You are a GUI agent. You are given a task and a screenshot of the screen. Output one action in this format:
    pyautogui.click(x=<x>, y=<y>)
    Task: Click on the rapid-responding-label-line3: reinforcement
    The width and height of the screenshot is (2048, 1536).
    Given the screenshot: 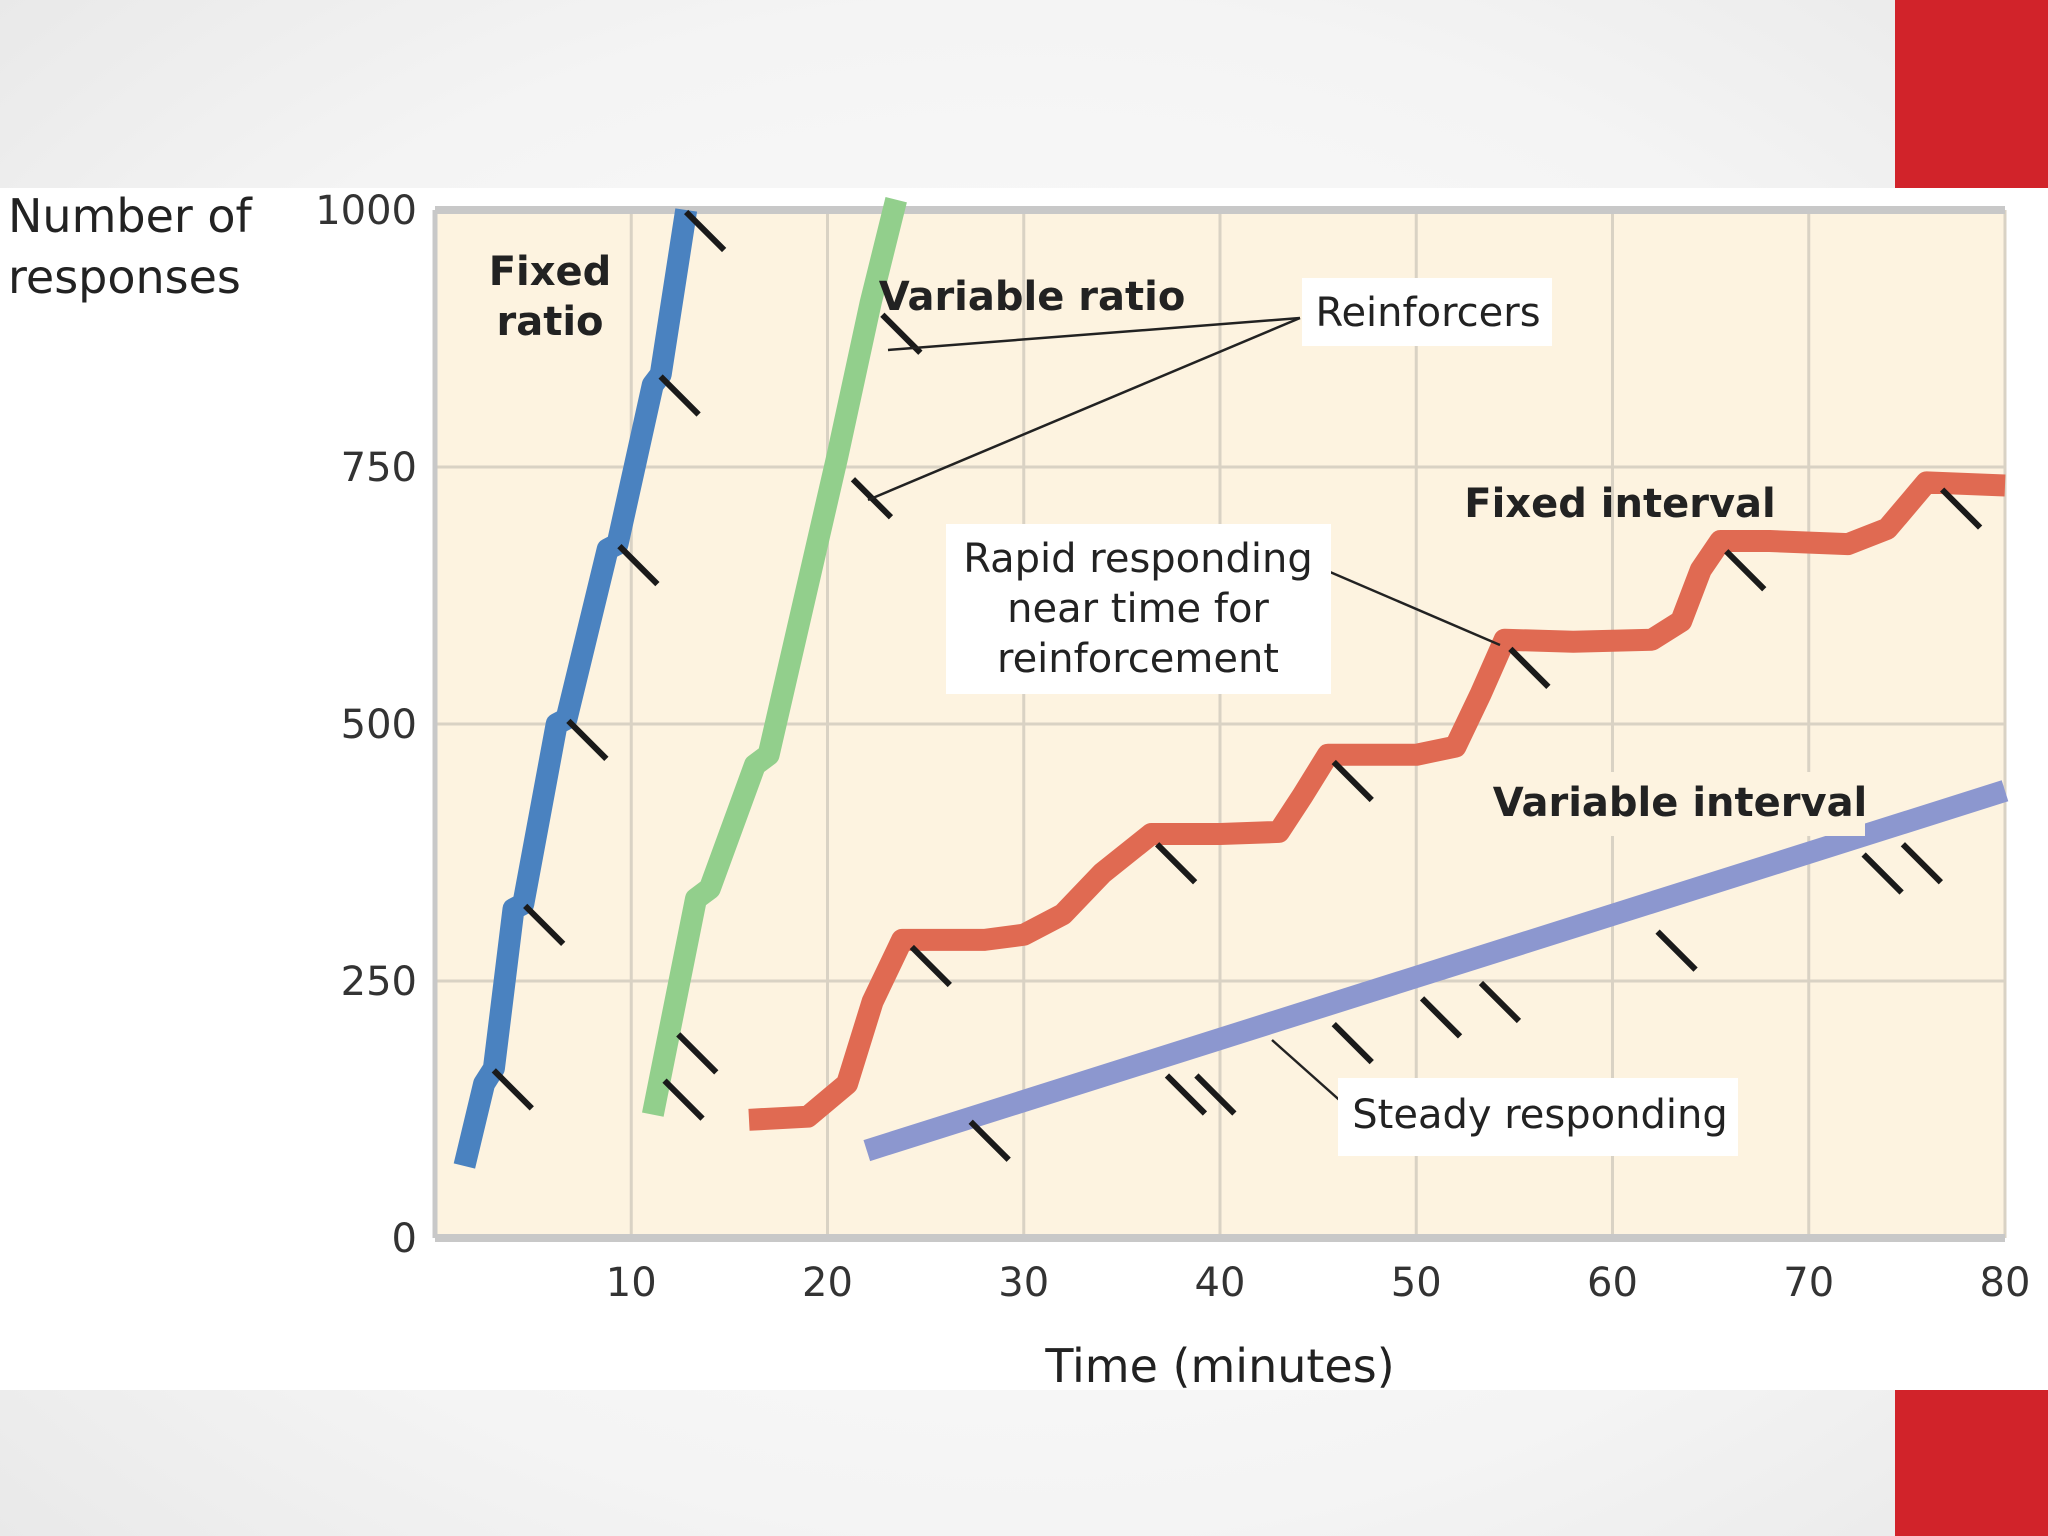 What is the action you would take?
    pyautogui.click(x=1138, y=659)
    